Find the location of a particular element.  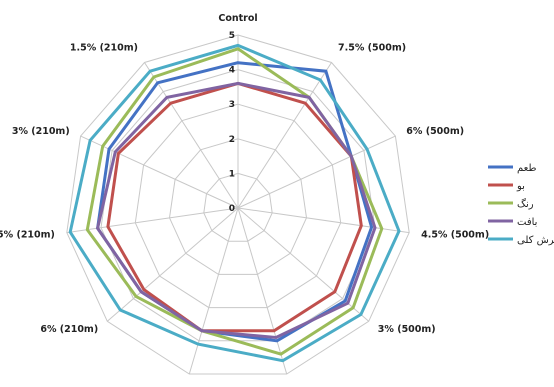

legend-label-3: رنگ is located at coordinates (525, 204).